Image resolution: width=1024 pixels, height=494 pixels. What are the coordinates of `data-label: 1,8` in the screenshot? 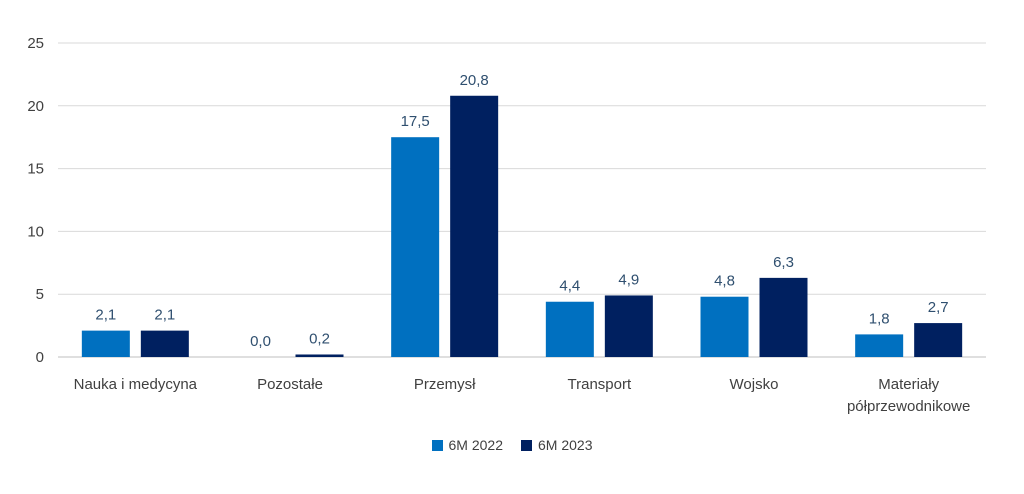 It's located at (879, 318).